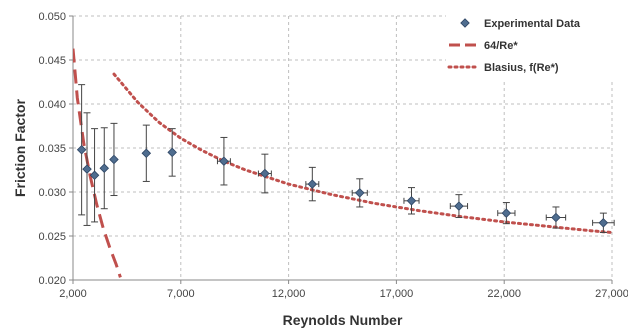 The image size is (628, 330). Describe the element at coordinates (52, 149) in the screenshot. I see `y-tick-label: 0.035` at that location.